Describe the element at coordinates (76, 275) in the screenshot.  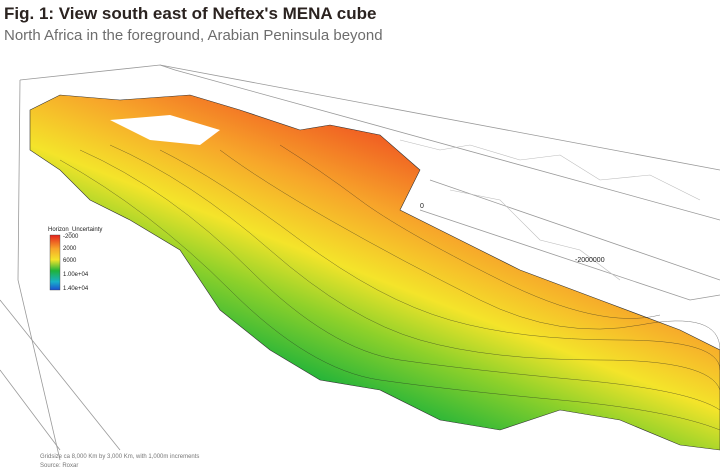
I see `legend-label: 1.00e+04` at that location.